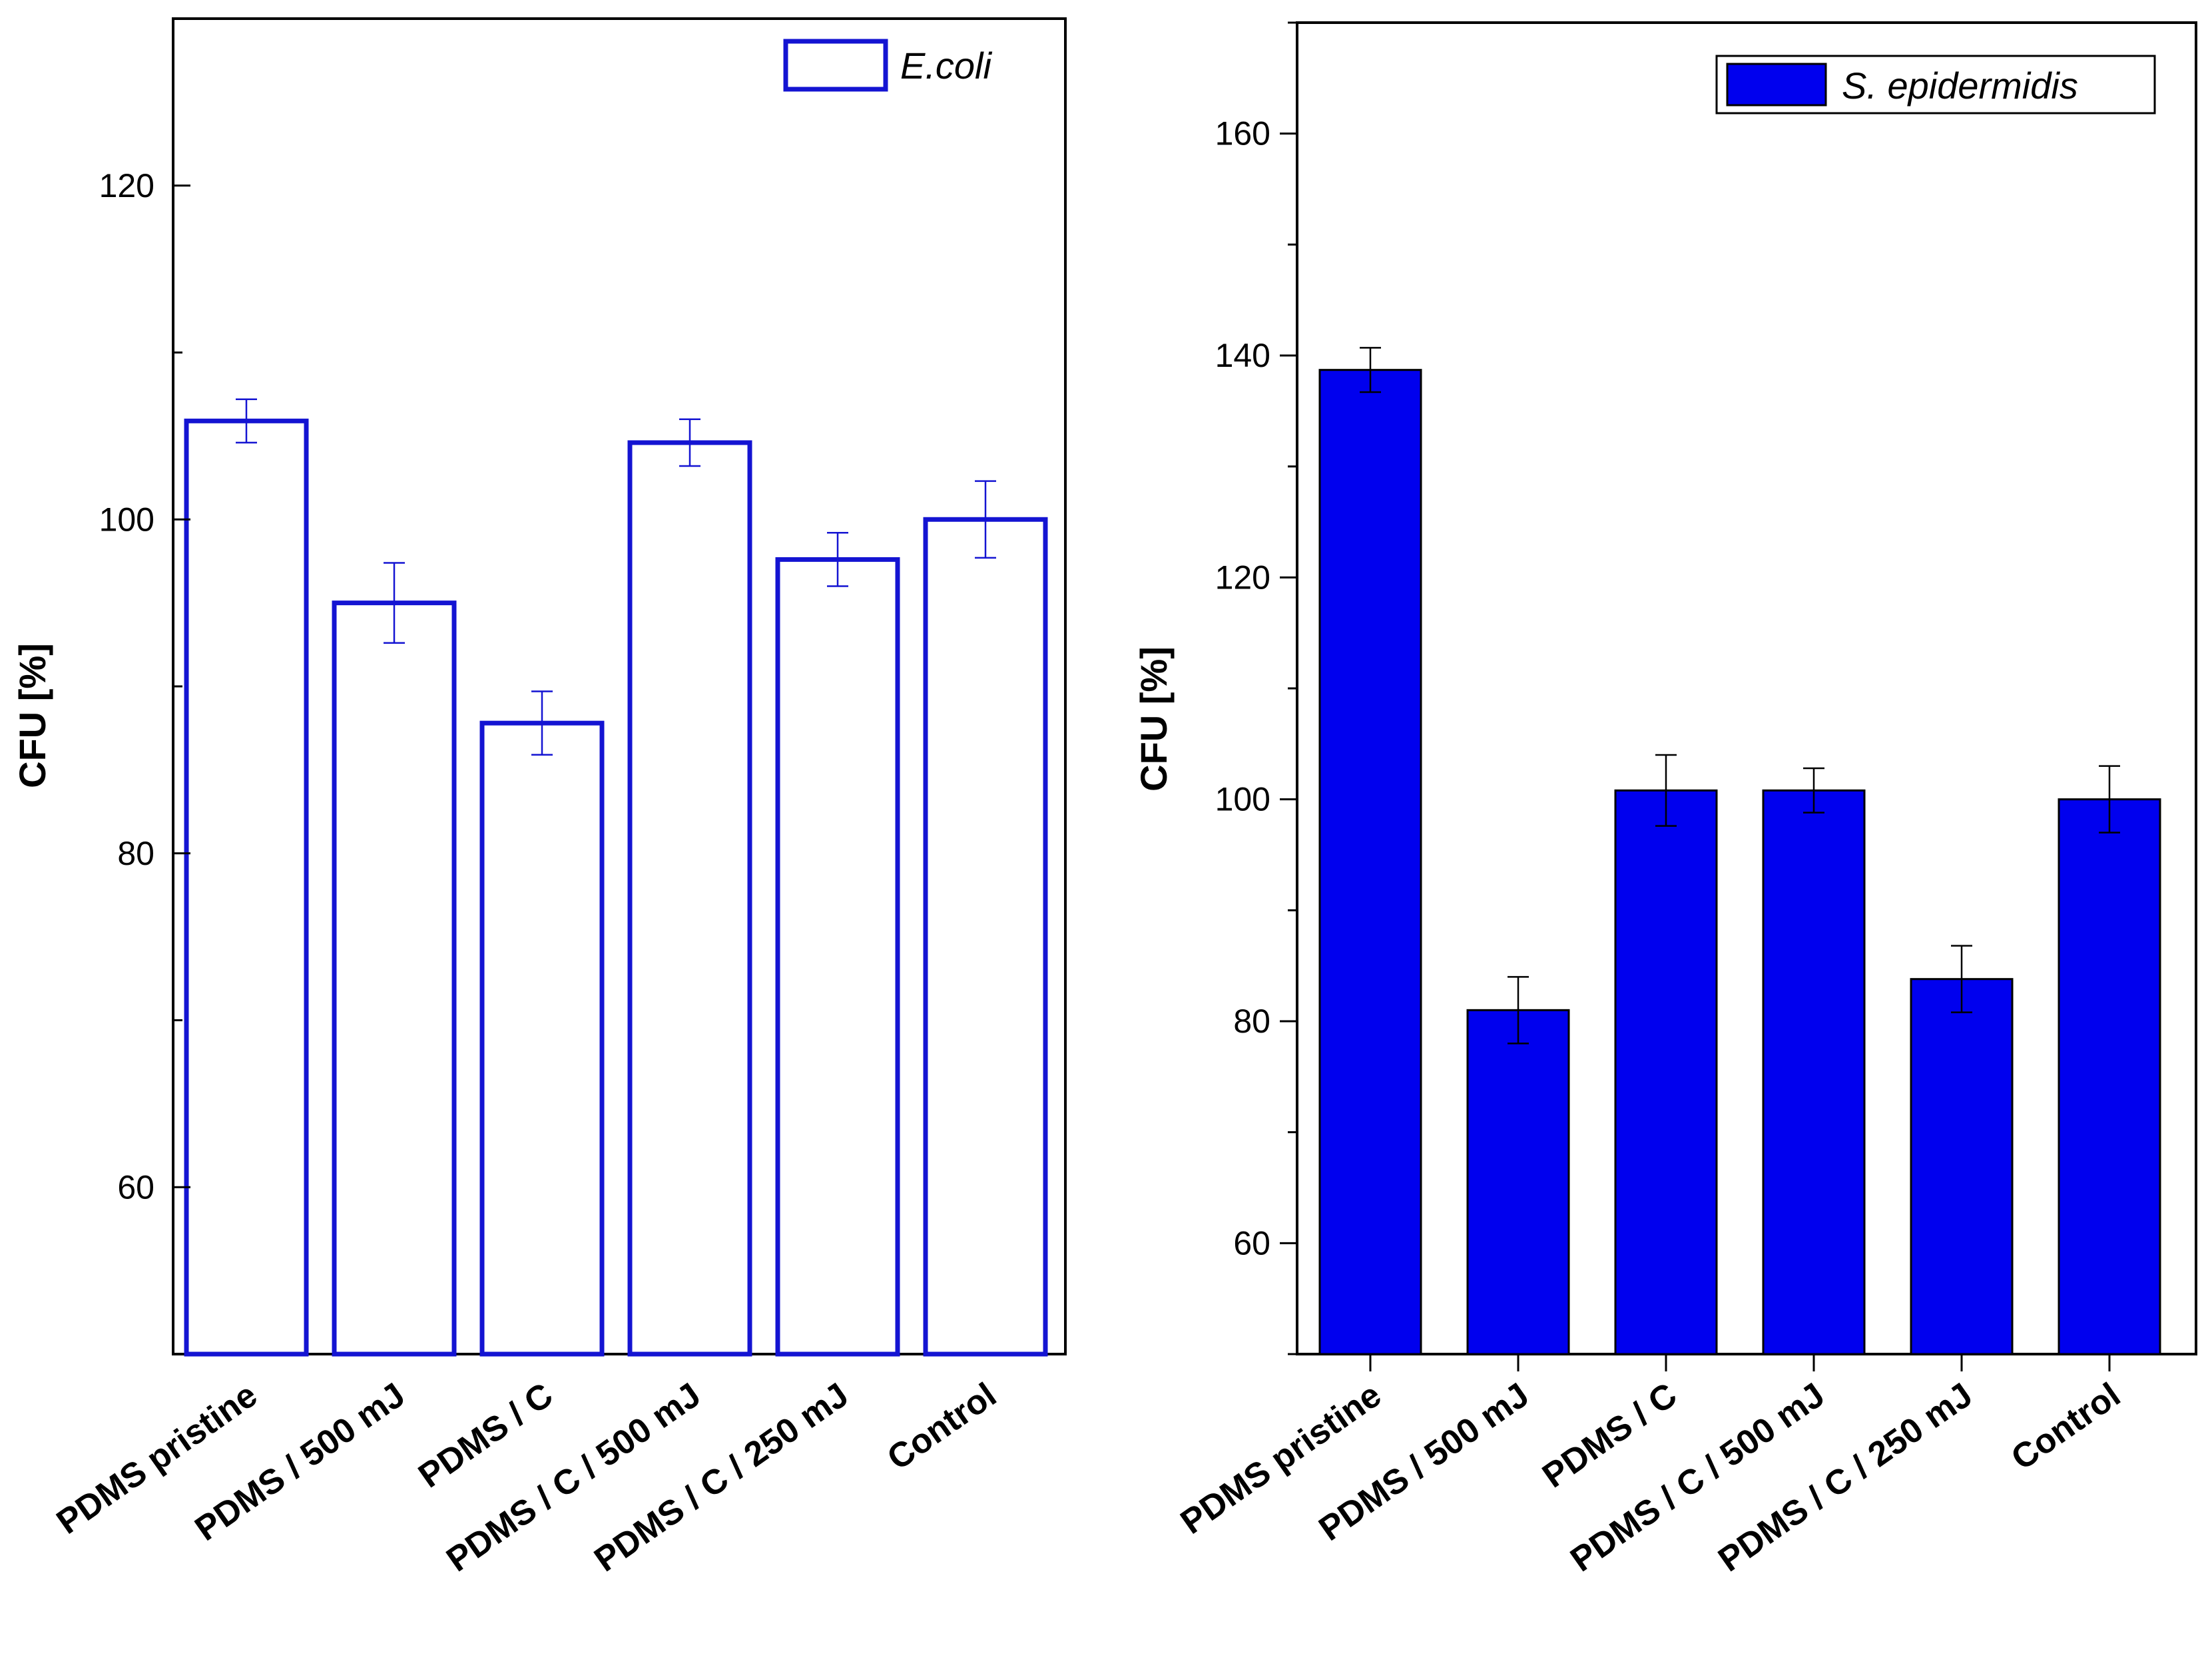 This screenshot has width=2212, height=1667. I want to click on sepidermidis-x-tick-label-2: PDMS / C, so click(1610, 1435).